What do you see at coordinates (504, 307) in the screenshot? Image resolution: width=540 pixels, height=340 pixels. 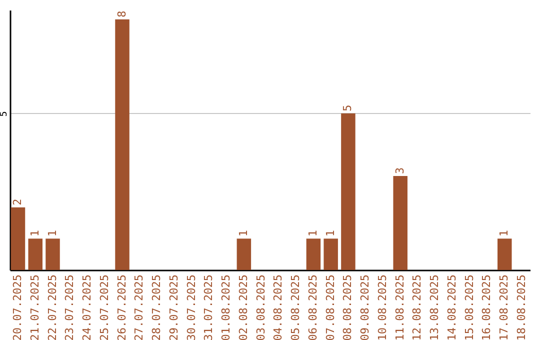 I see `x-tick-label: 17.08.2025` at bounding box center [504, 307].